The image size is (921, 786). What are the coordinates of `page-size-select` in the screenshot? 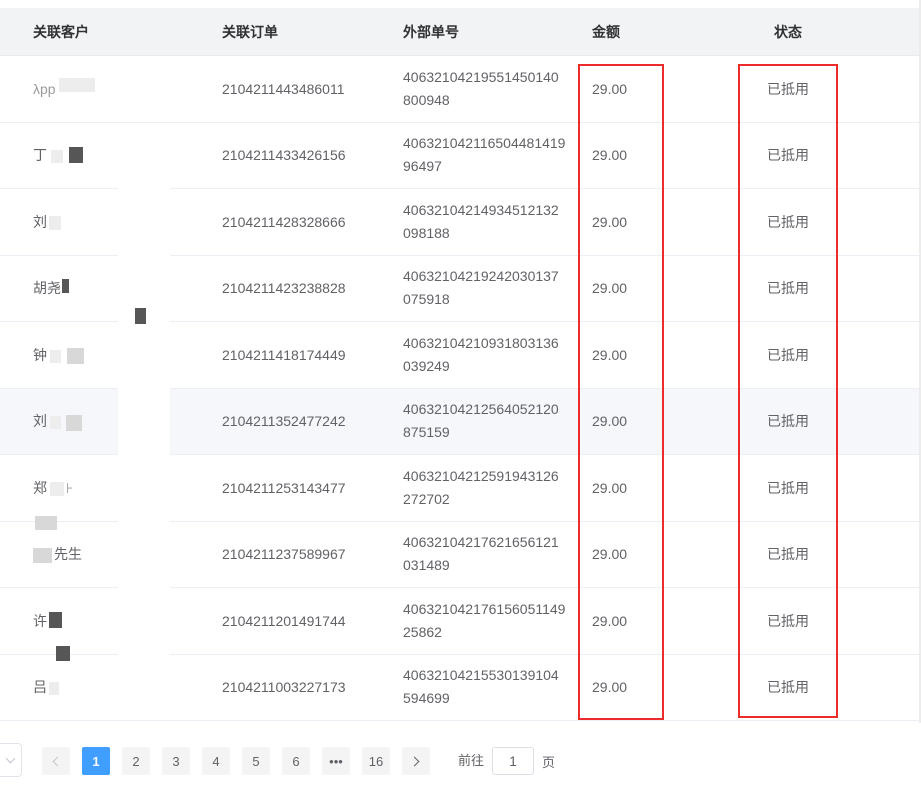 It's located at (11, 760).